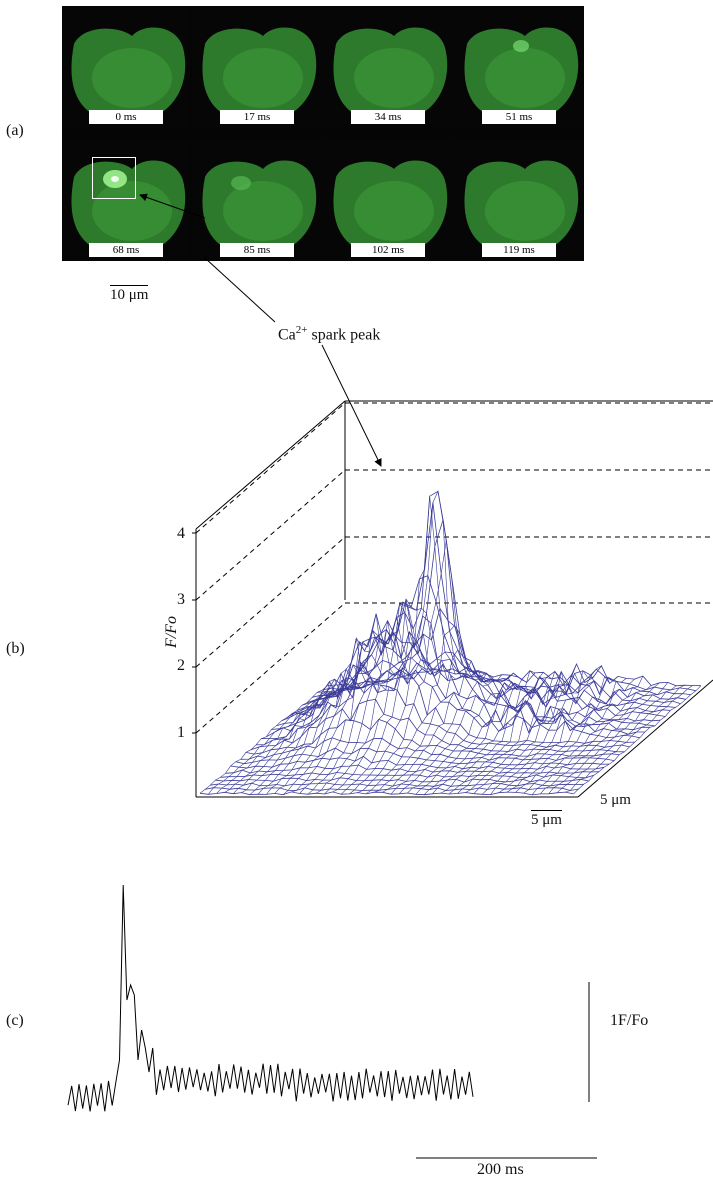 Image resolution: width=713 pixels, height=1183 pixels. I want to click on leader-roi-arrow, so click(172, 206).